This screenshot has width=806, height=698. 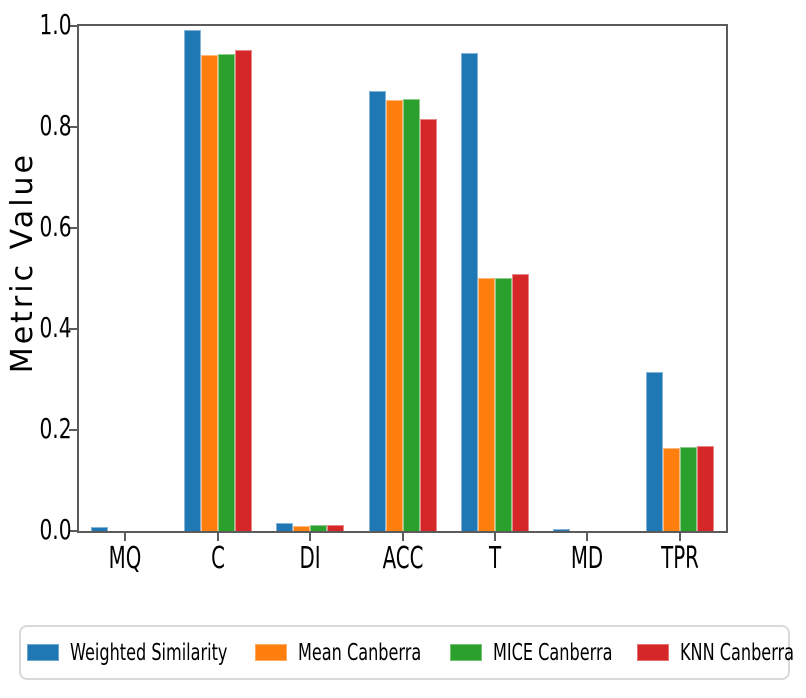 What do you see at coordinates (553, 652) in the screenshot?
I see `legend-label: MICE Canberra` at bounding box center [553, 652].